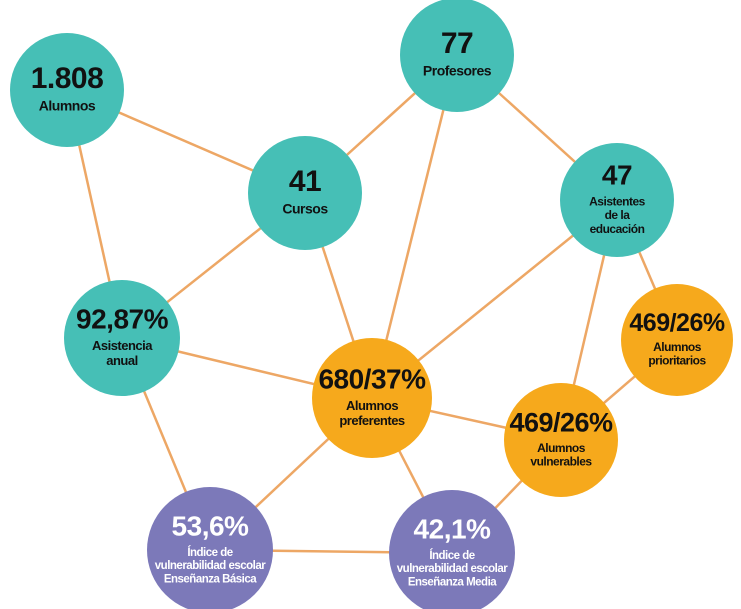  I want to click on node-label: Asistentes, so click(617, 201).